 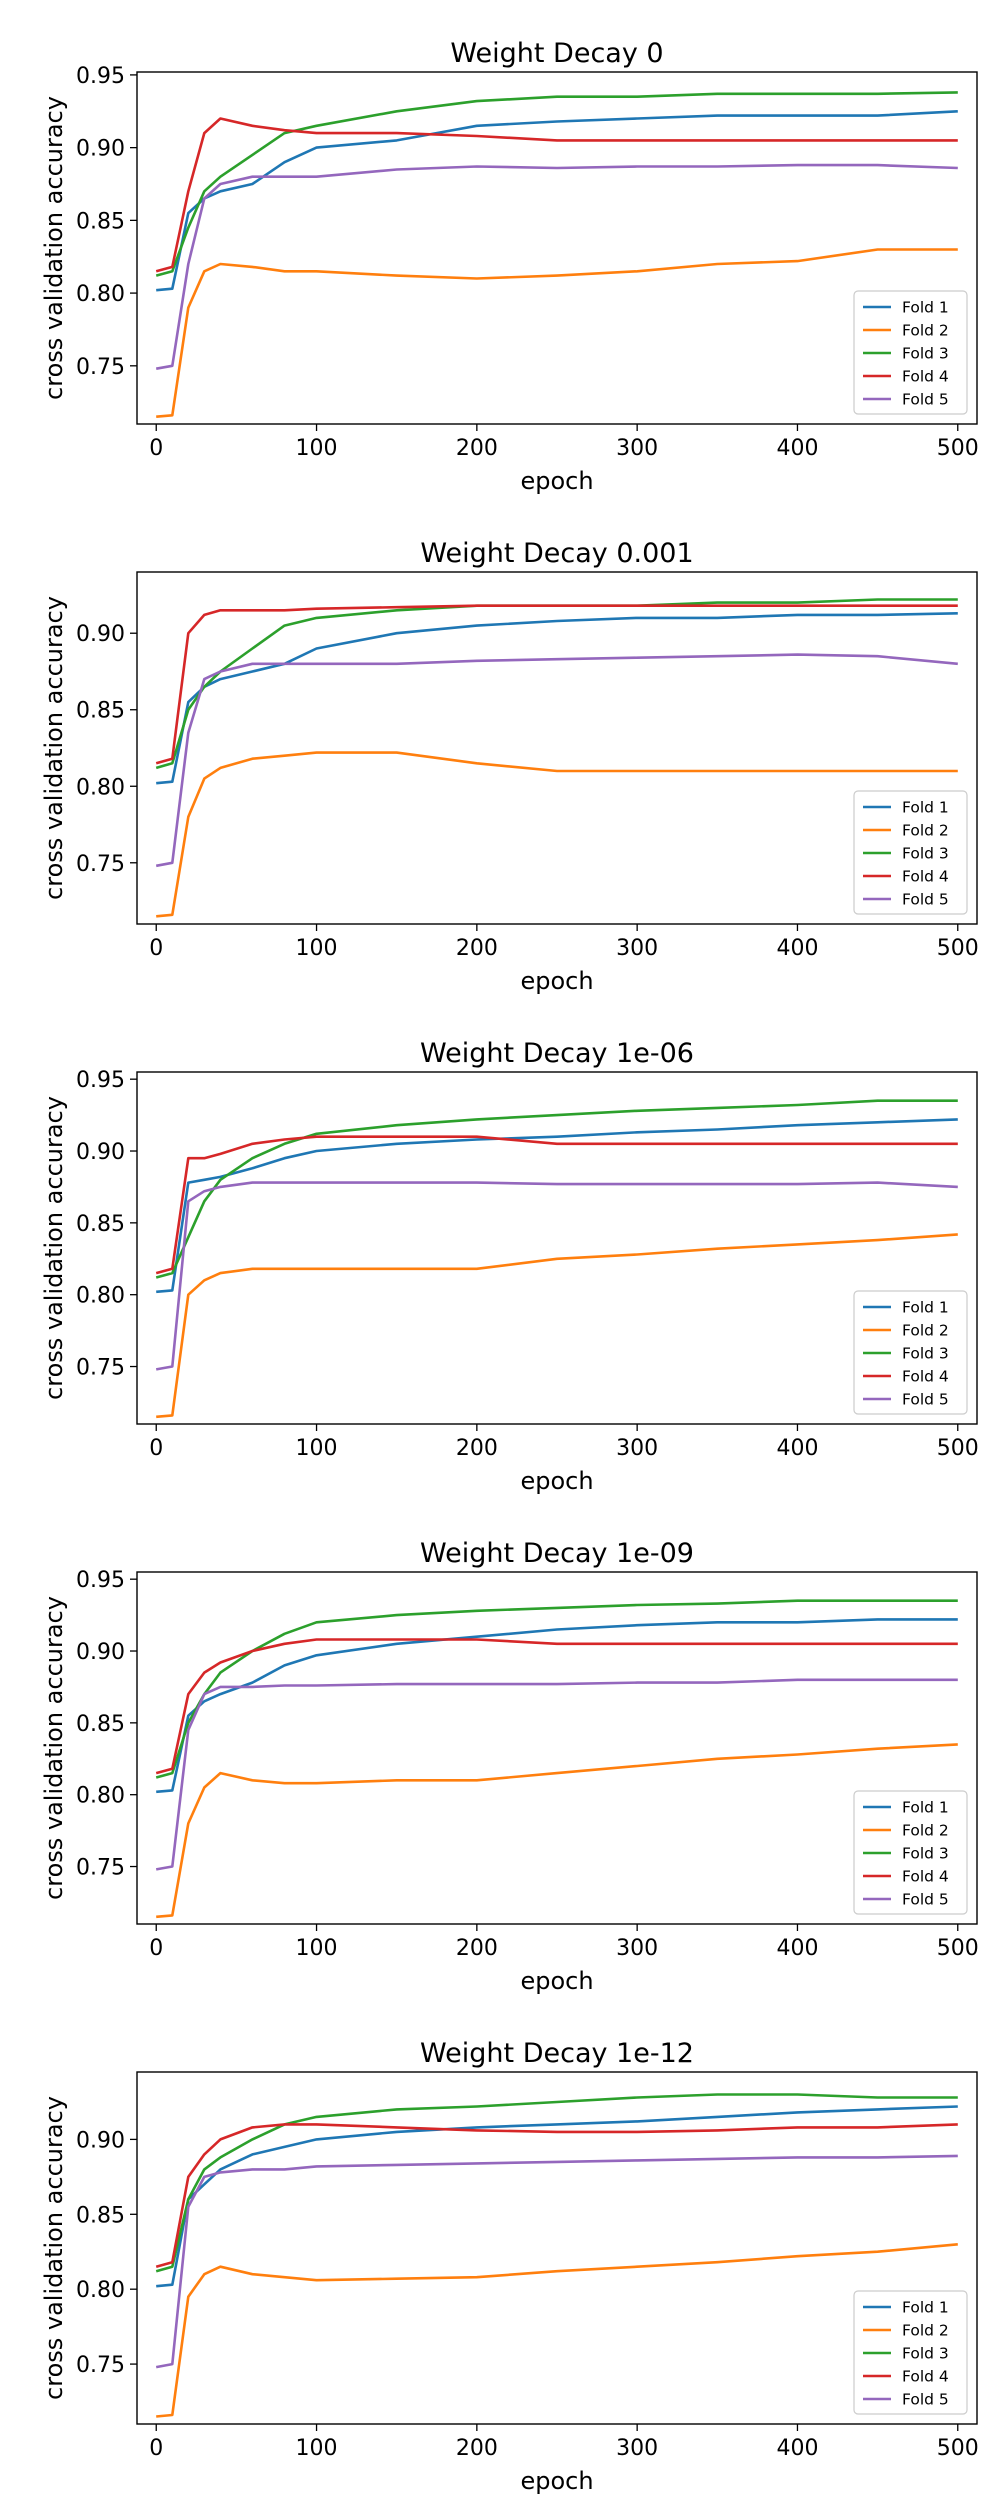 What do you see at coordinates (556, 553) in the screenshot?
I see `chart-title: Weight Decay 0.001` at bounding box center [556, 553].